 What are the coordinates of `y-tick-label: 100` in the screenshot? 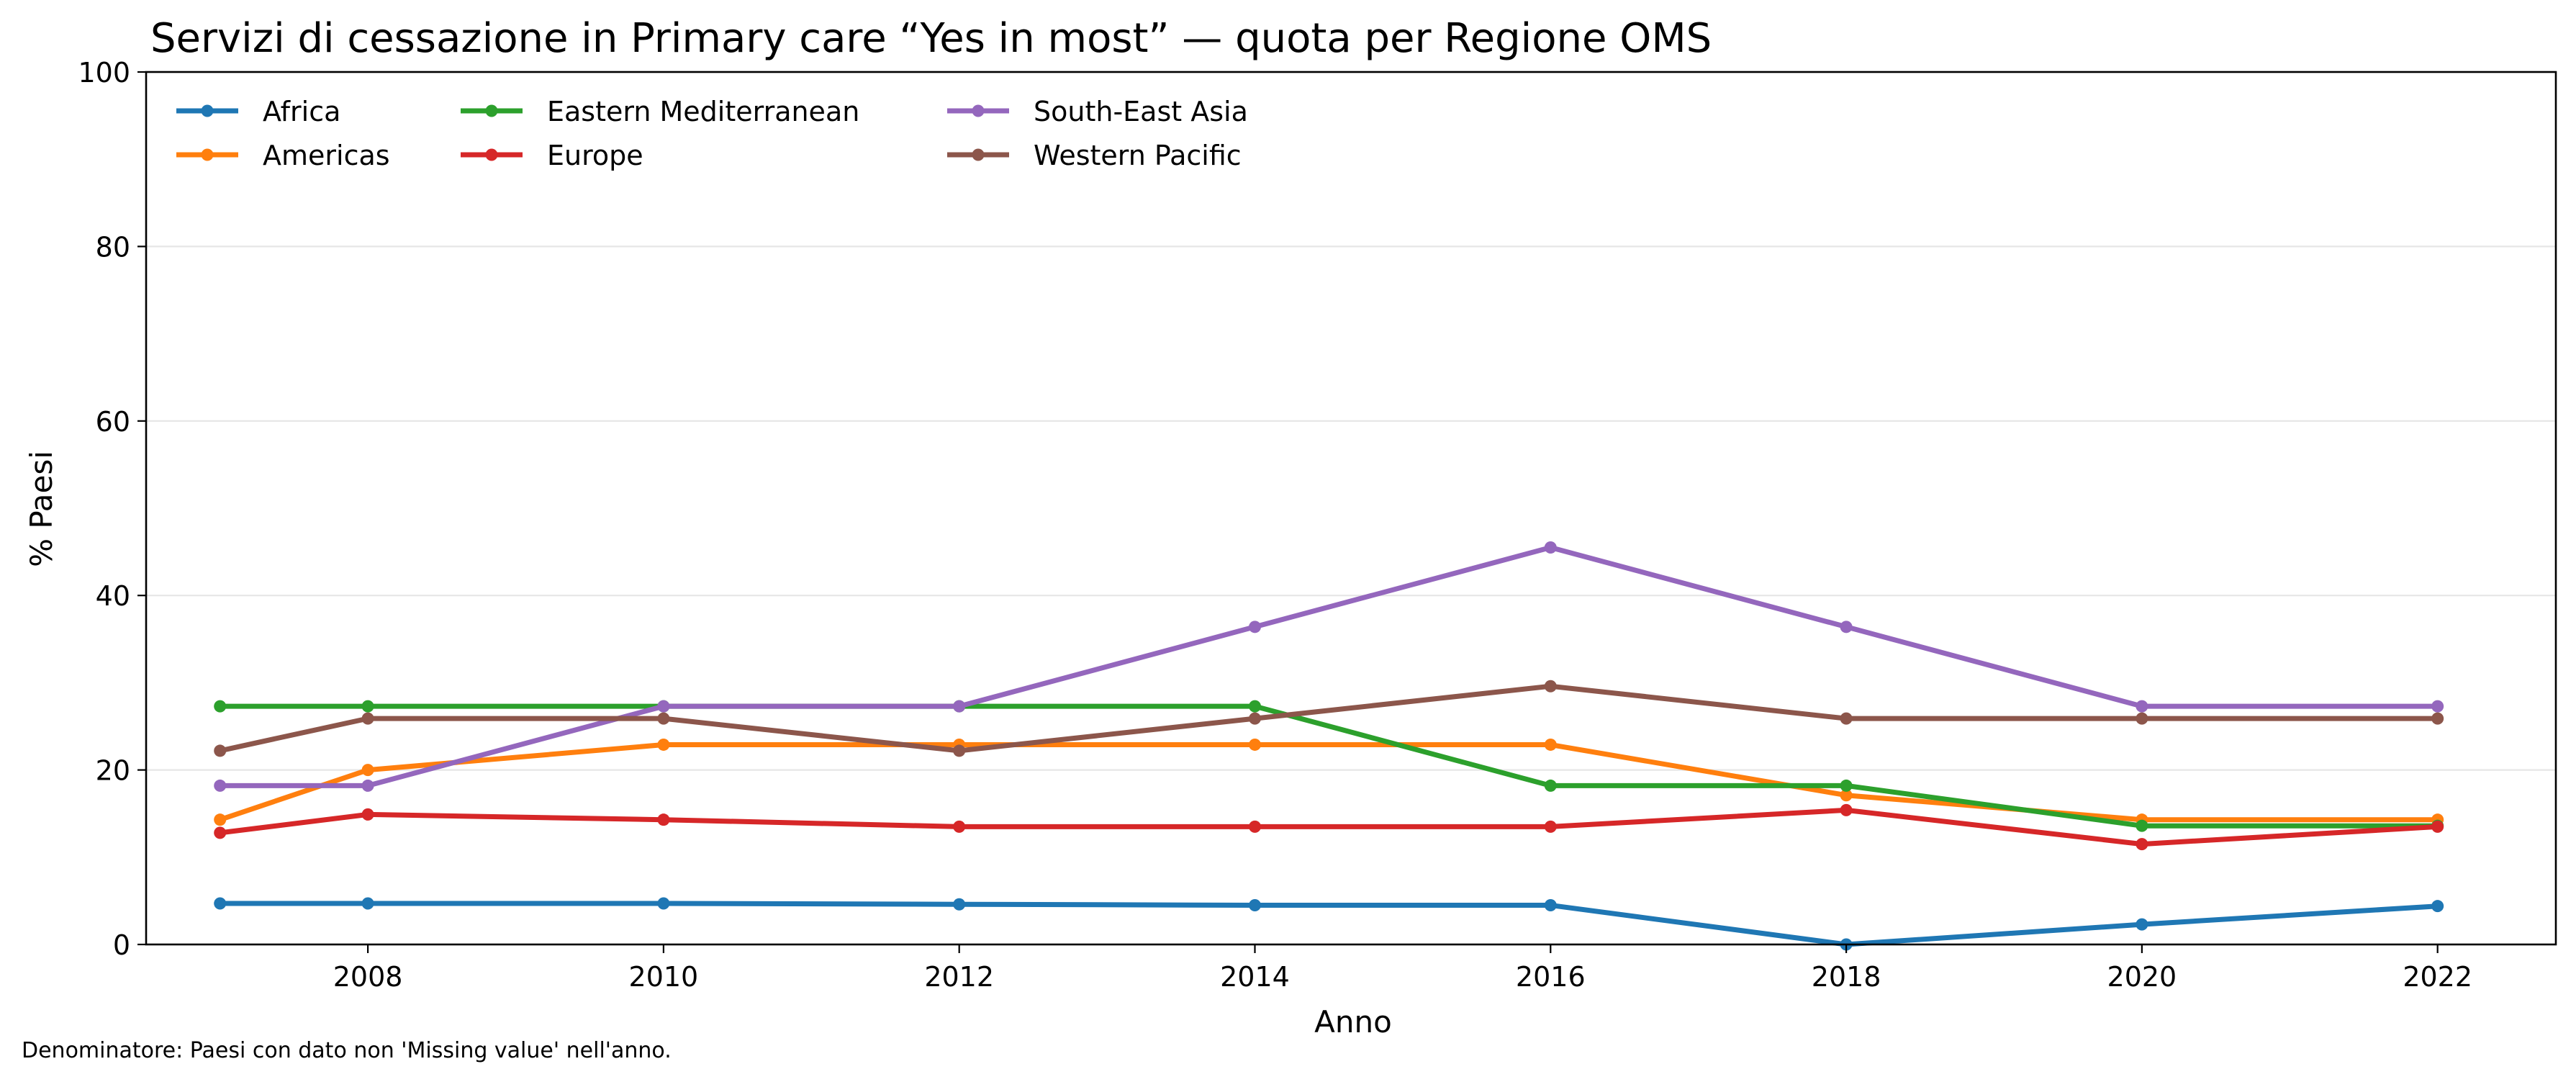 It's located at (104, 73).